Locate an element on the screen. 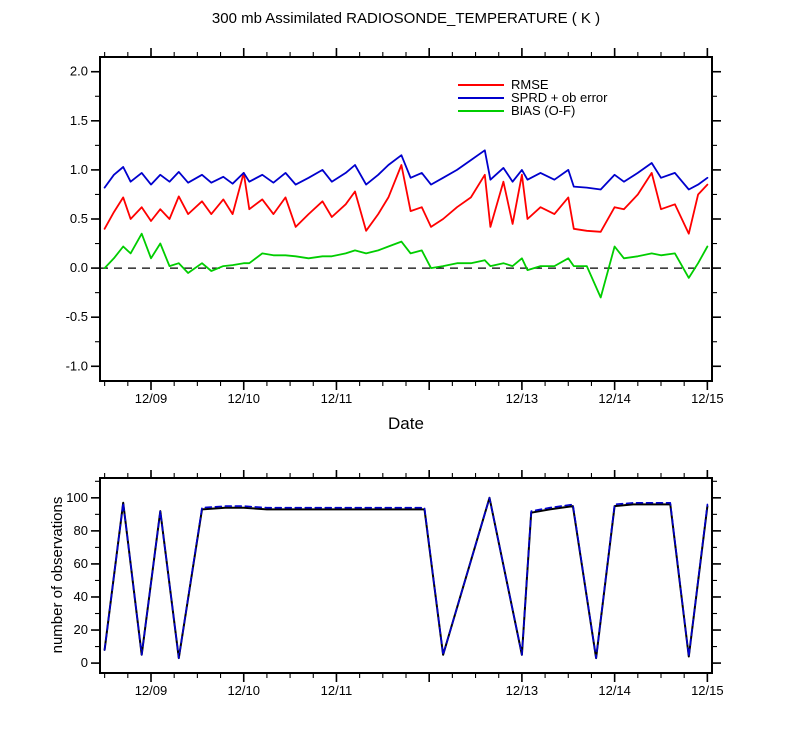 The width and height of the screenshot is (800, 750). y-tick-label: 0.5 is located at coordinates (79, 218).